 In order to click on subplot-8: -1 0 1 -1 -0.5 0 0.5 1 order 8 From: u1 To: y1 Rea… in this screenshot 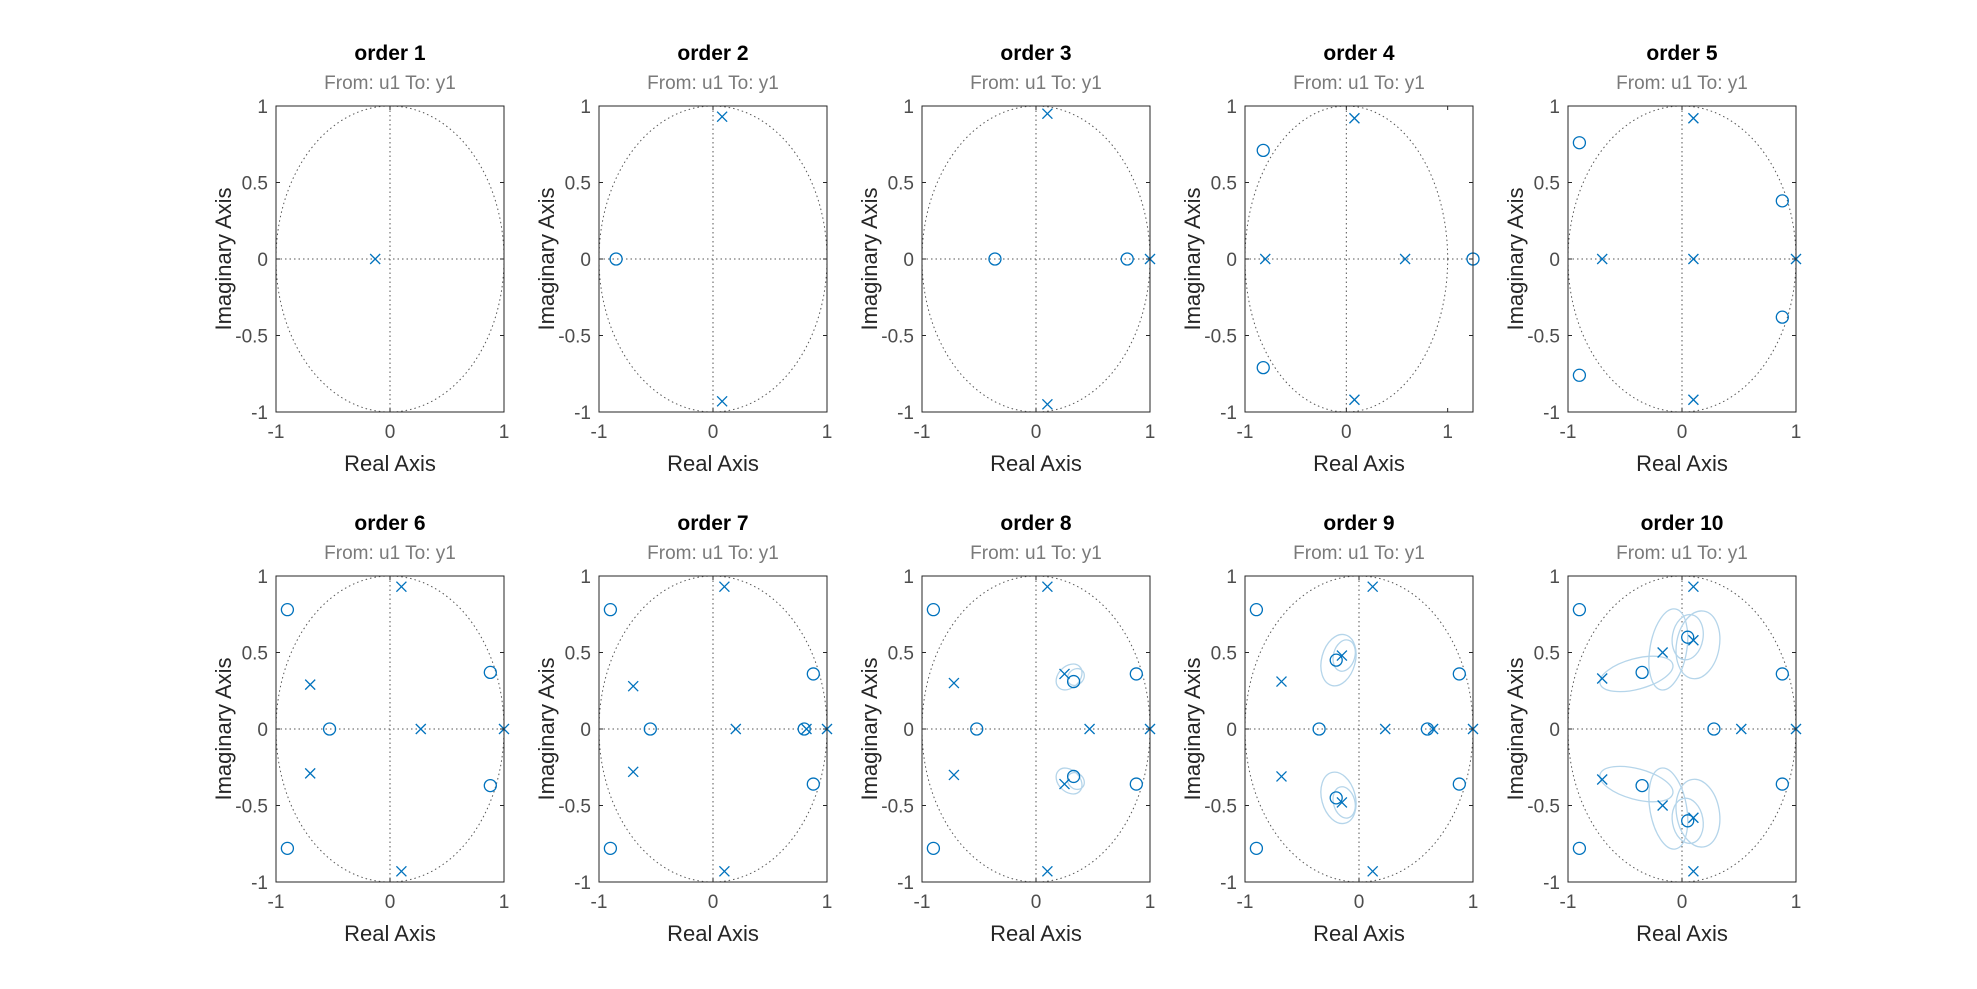, I will do `click(1006, 729)`.